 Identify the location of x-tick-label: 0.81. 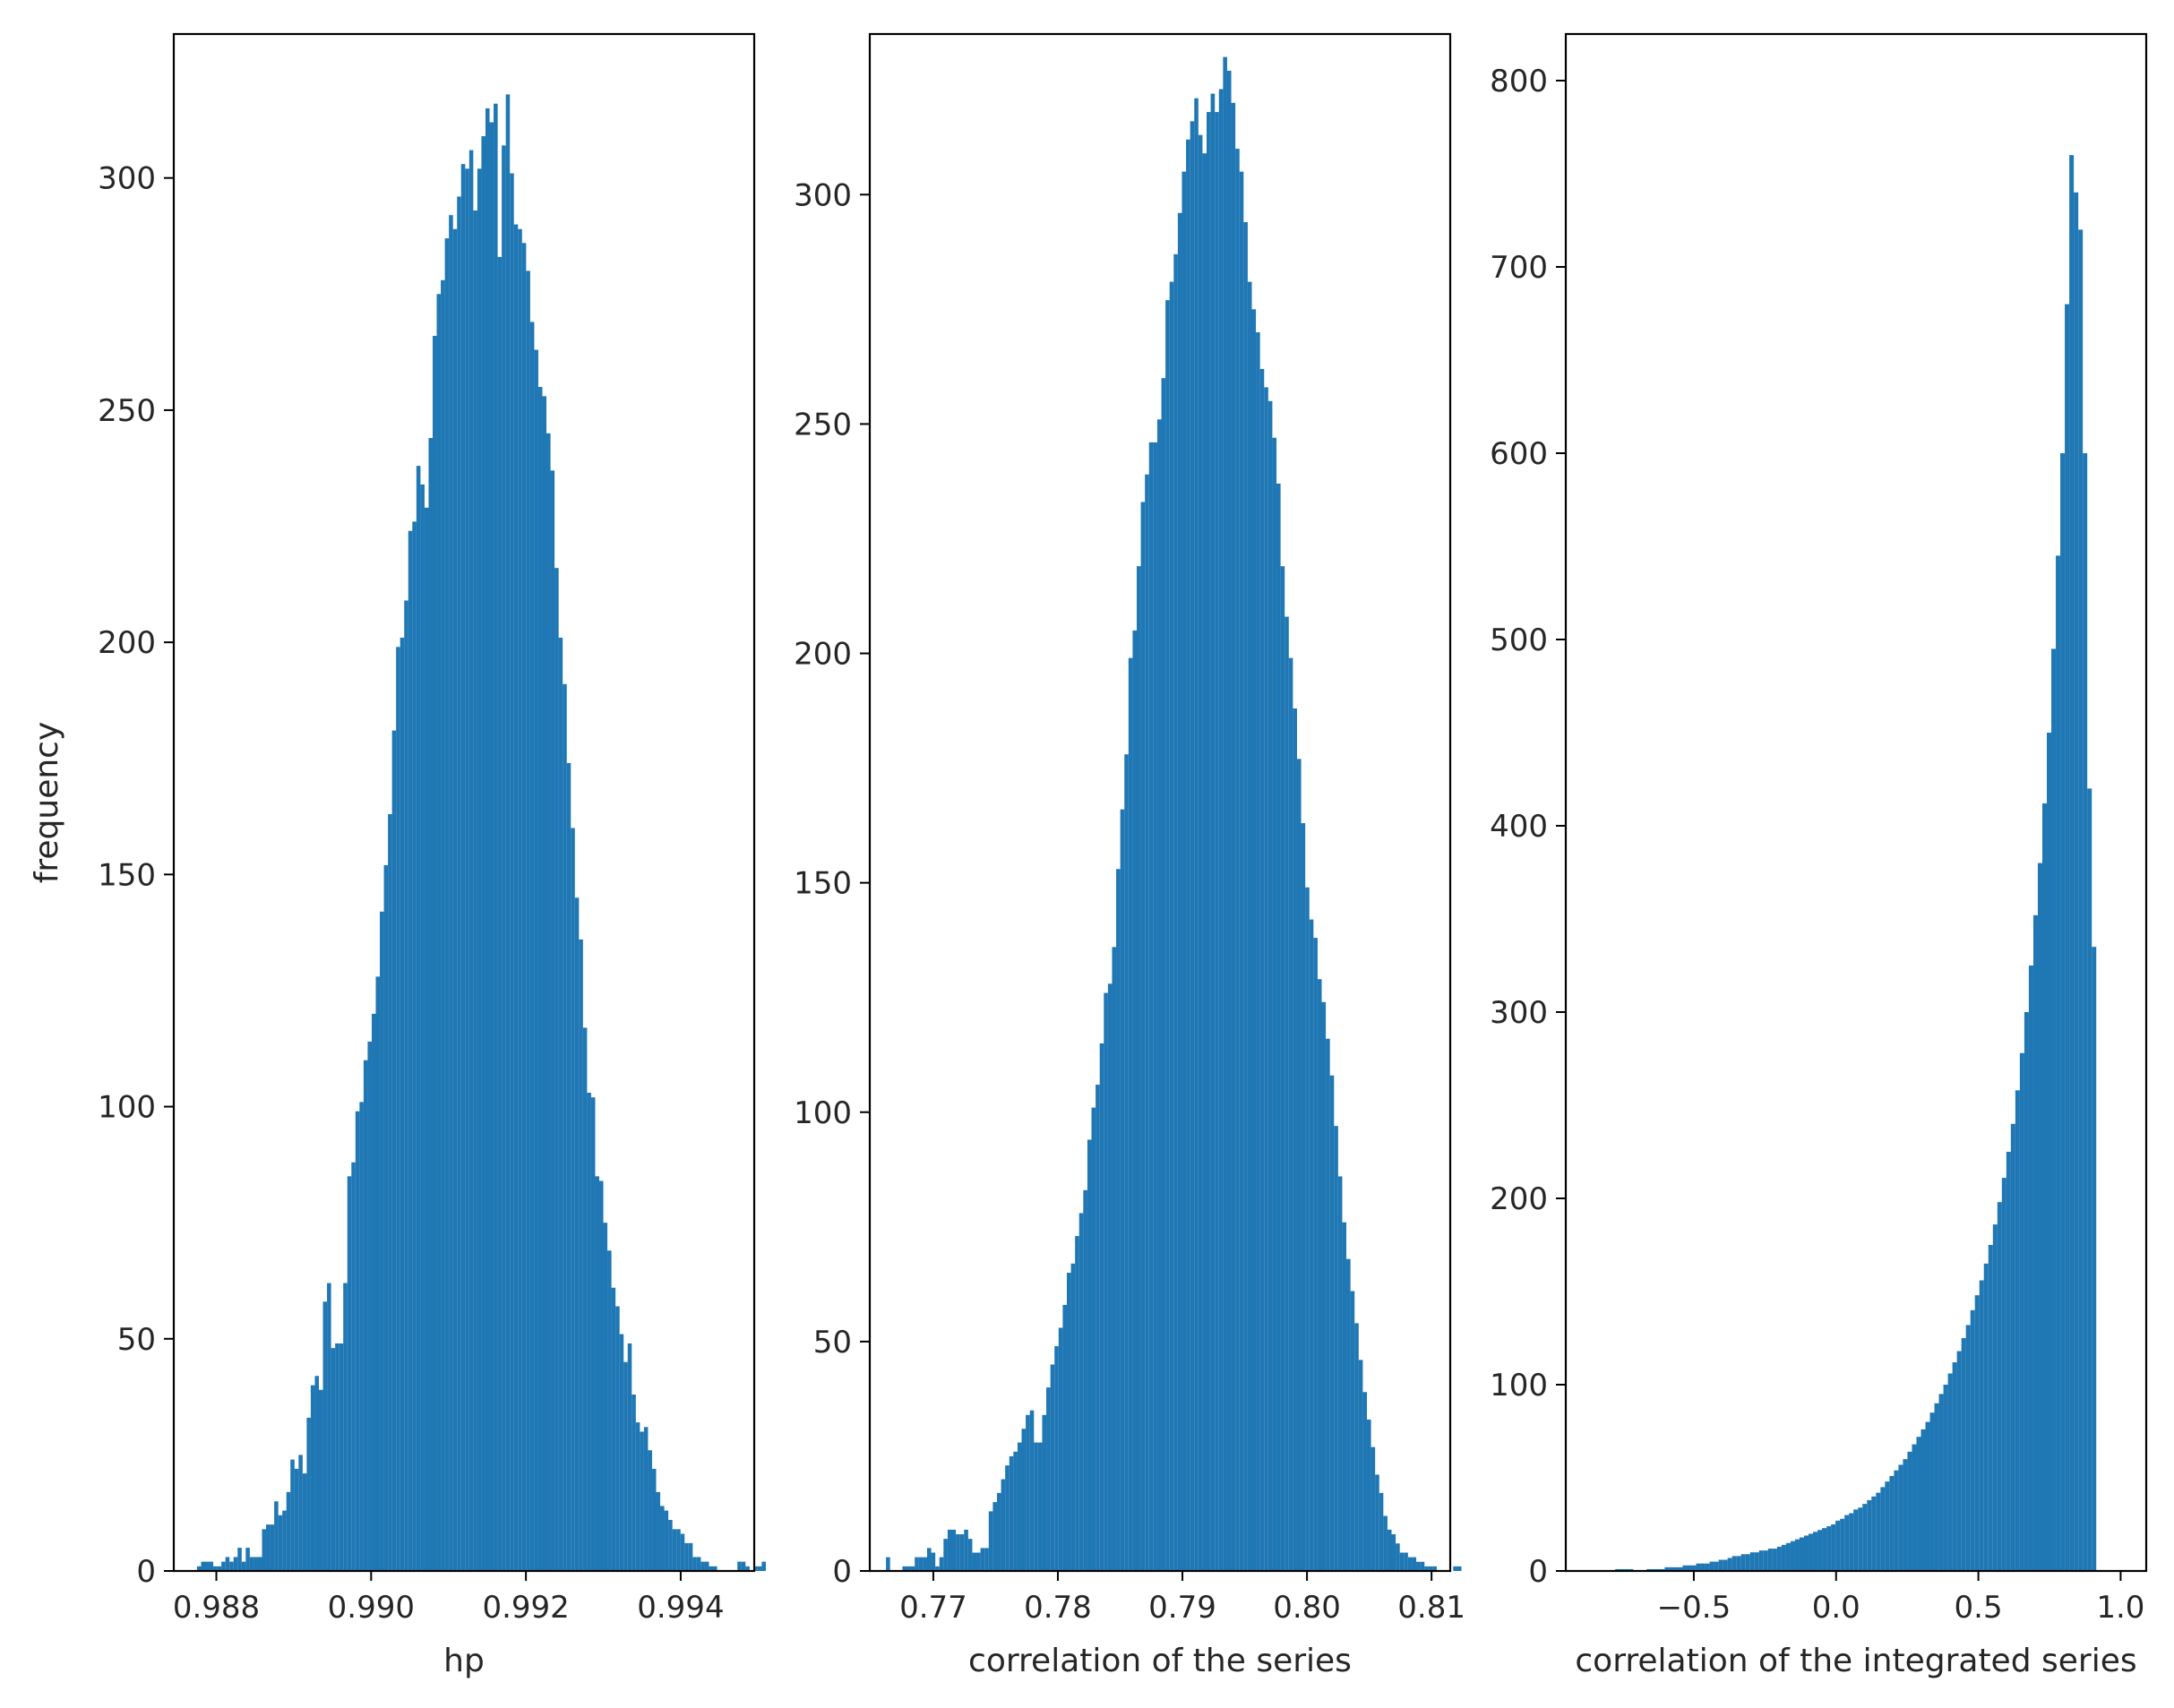
(1431, 1608).